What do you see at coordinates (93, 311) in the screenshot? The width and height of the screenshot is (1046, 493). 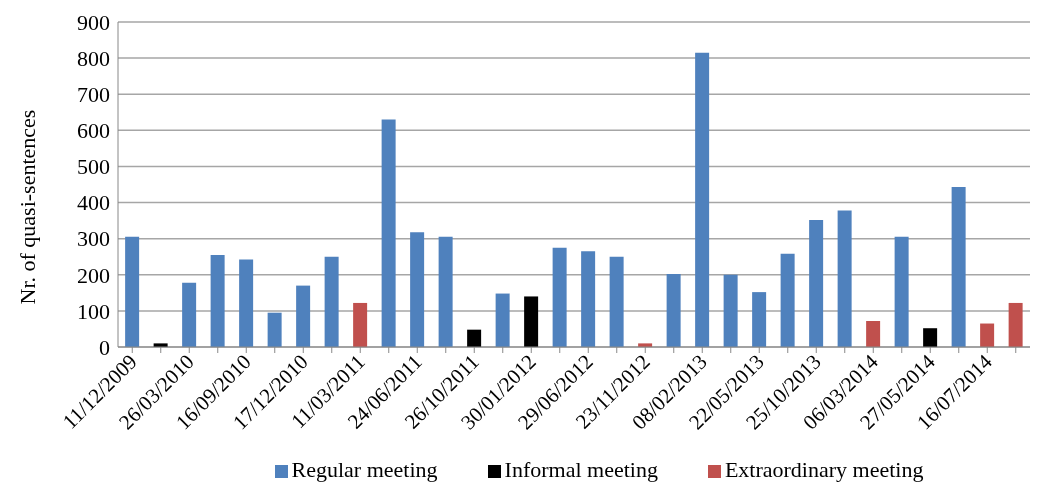 I see `y-tick-label: 100` at bounding box center [93, 311].